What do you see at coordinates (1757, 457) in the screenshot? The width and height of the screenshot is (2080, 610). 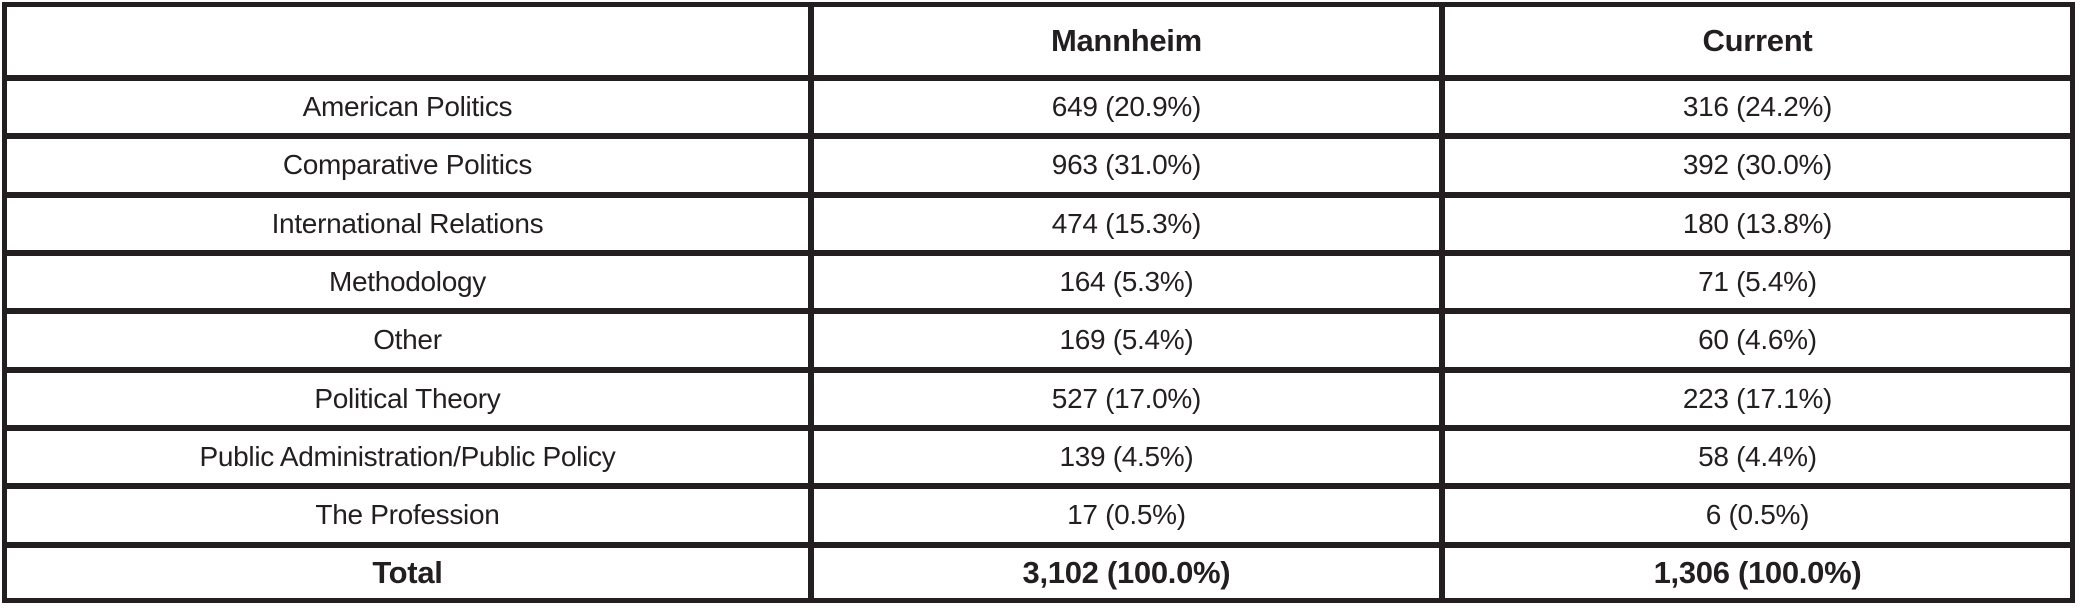 I see `current-value-cell: 58 (4.4%)` at bounding box center [1757, 457].